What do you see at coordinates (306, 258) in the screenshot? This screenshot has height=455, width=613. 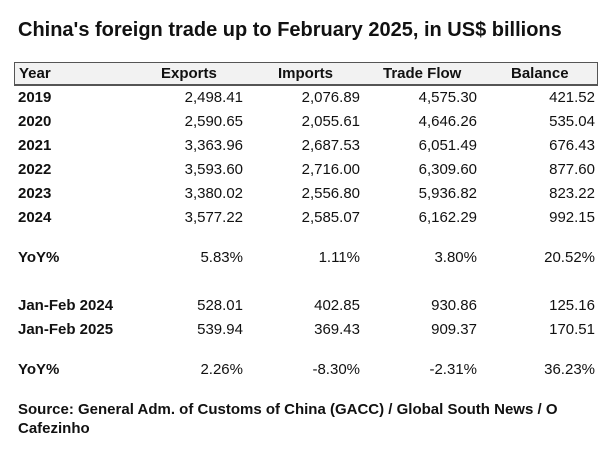 I see `yoy-row-annual: YoY% 5.83% 1.11% 3.80% 20.52%` at bounding box center [306, 258].